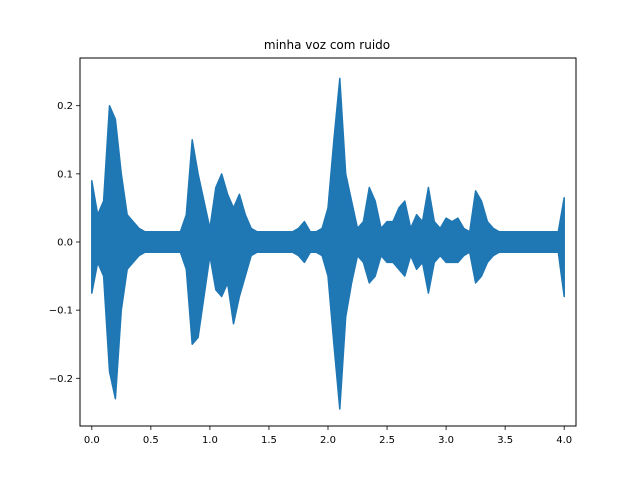 This screenshot has height=480, width=640. What do you see at coordinates (328, 440) in the screenshot?
I see `x-tick-label: 2.0` at bounding box center [328, 440].